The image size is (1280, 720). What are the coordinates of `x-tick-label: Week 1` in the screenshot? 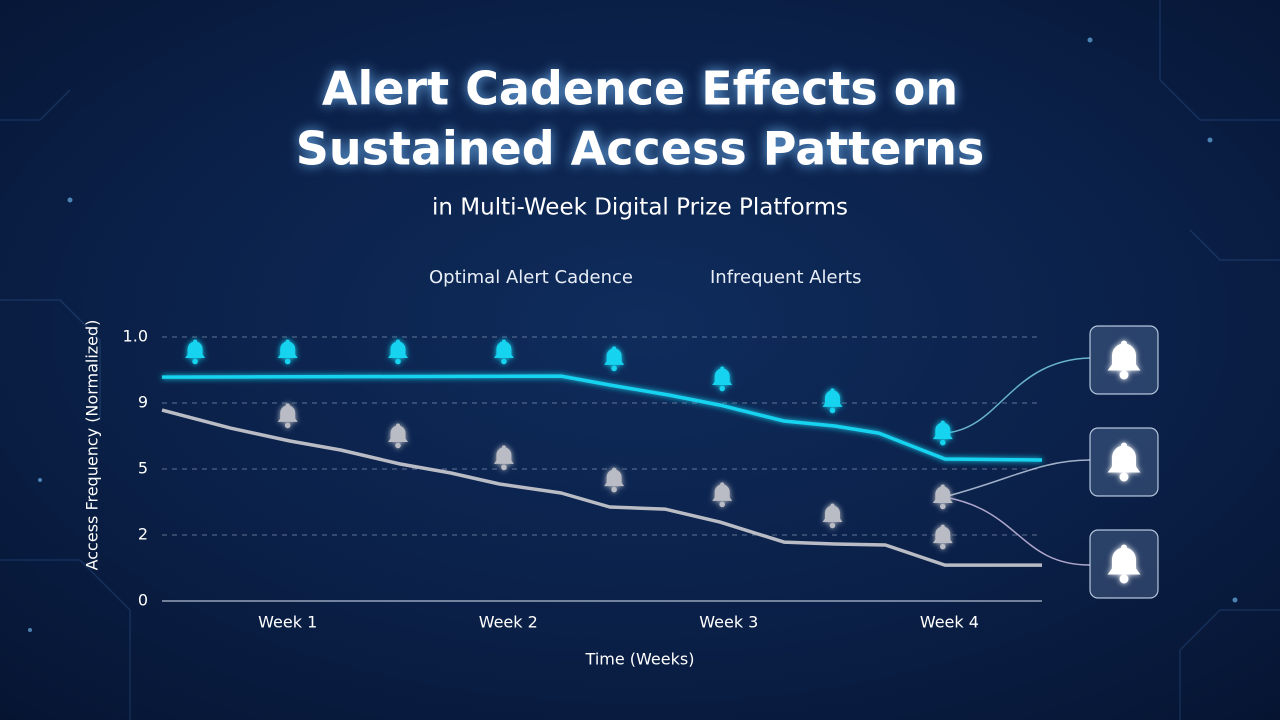 It's located at (287, 622).